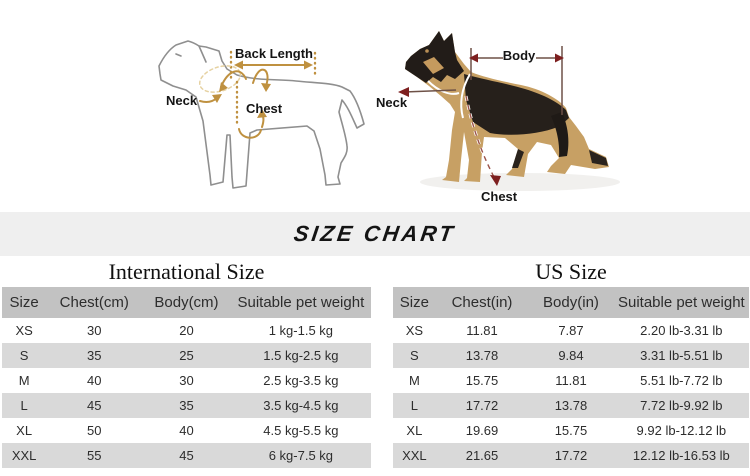 The height and width of the screenshot is (476, 750). I want to click on table-row: XL 50 40 4.5 kg-5.5 kg, so click(186, 430).